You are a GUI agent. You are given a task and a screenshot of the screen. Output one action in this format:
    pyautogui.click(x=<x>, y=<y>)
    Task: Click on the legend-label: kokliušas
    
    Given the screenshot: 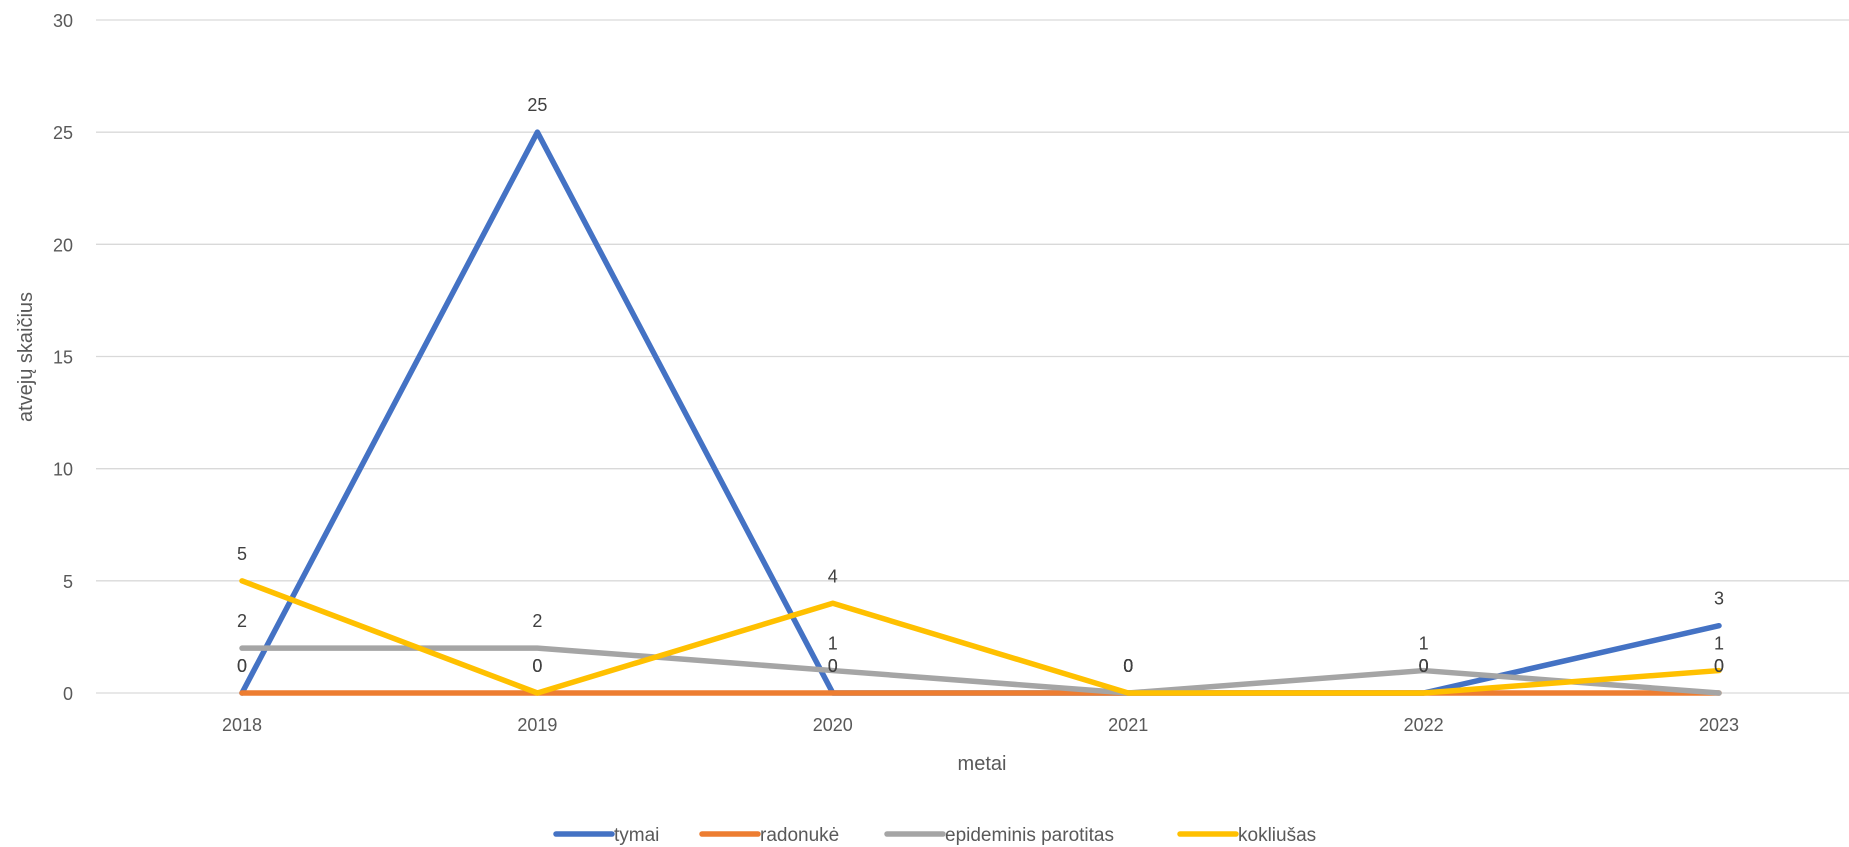 What is the action you would take?
    pyautogui.click(x=1277, y=835)
    